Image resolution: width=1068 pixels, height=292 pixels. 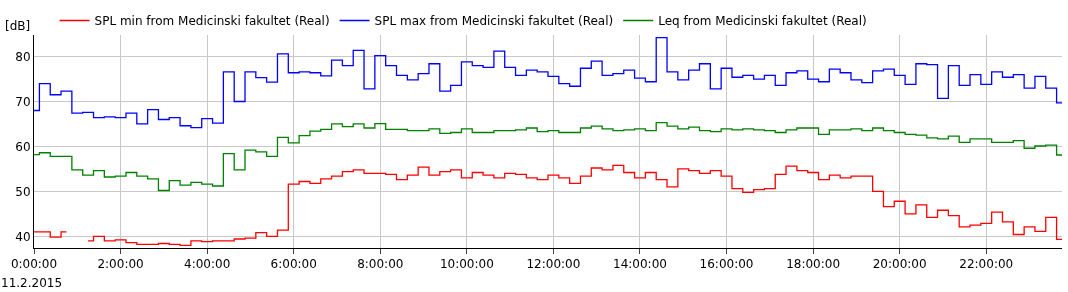 What do you see at coordinates (23, 146) in the screenshot?
I see `y-tick-label: 60` at bounding box center [23, 146].